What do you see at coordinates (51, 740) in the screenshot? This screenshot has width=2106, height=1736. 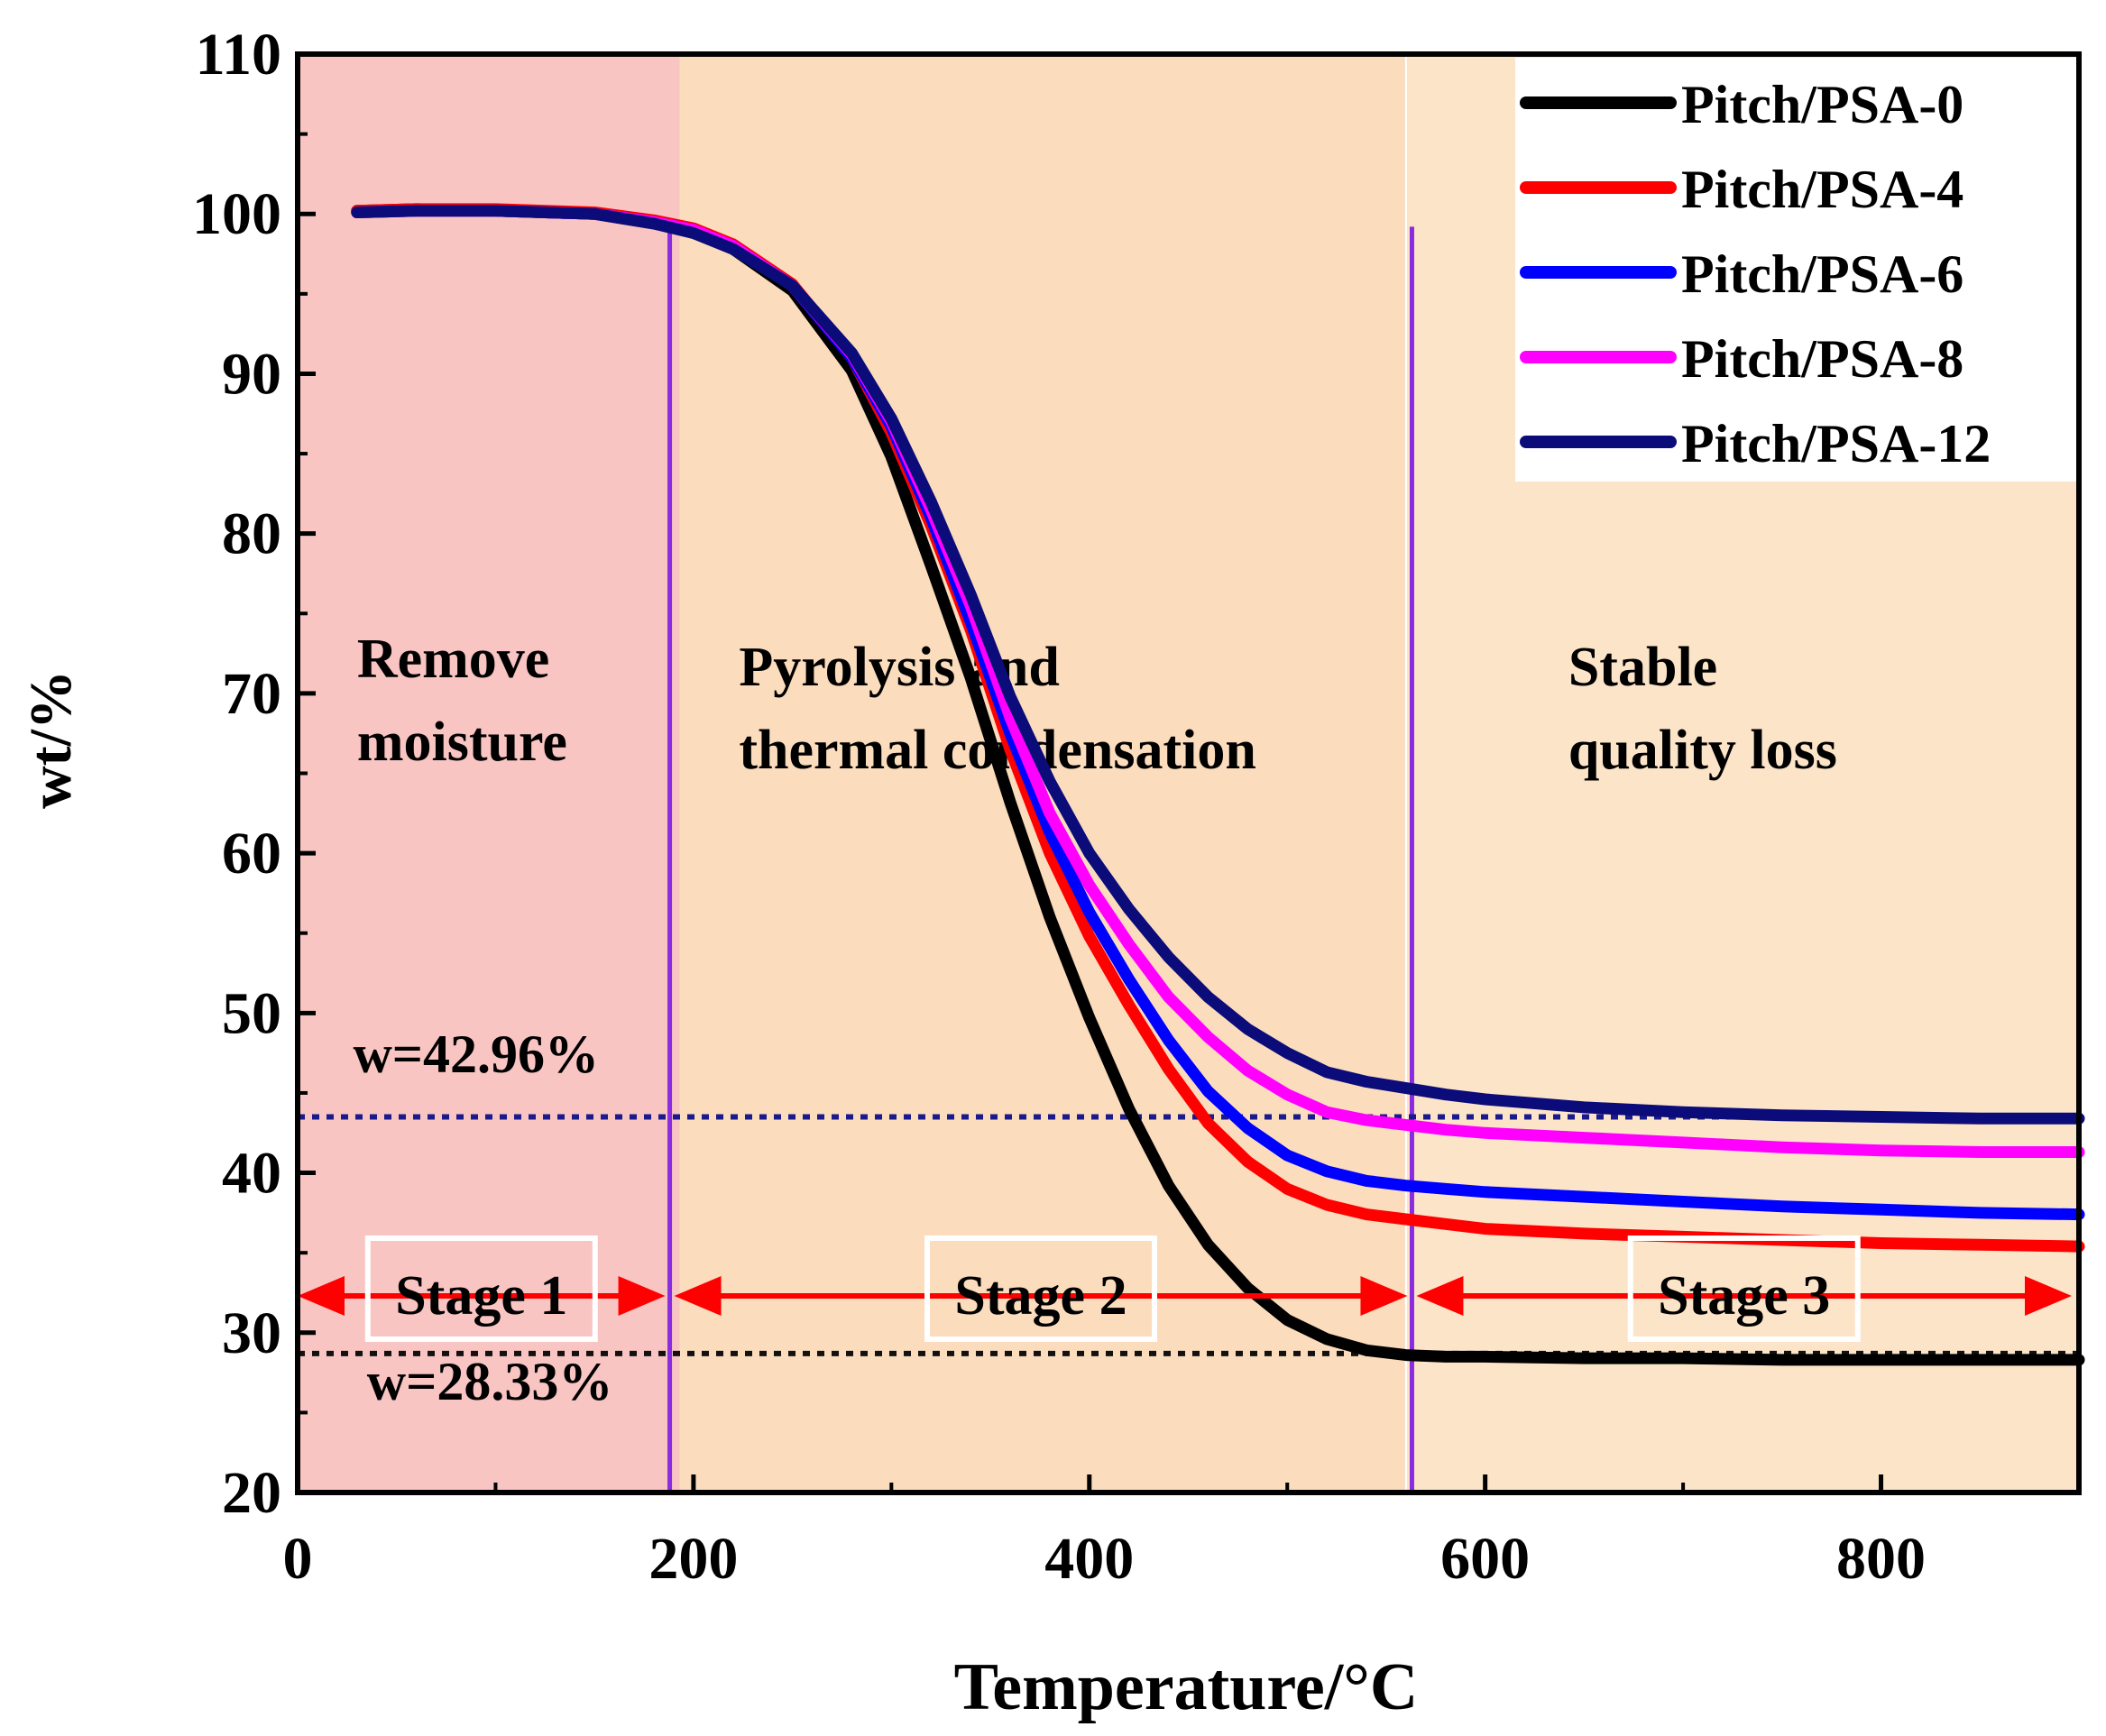 I see `y-axis-label: wt/%` at bounding box center [51, 740].